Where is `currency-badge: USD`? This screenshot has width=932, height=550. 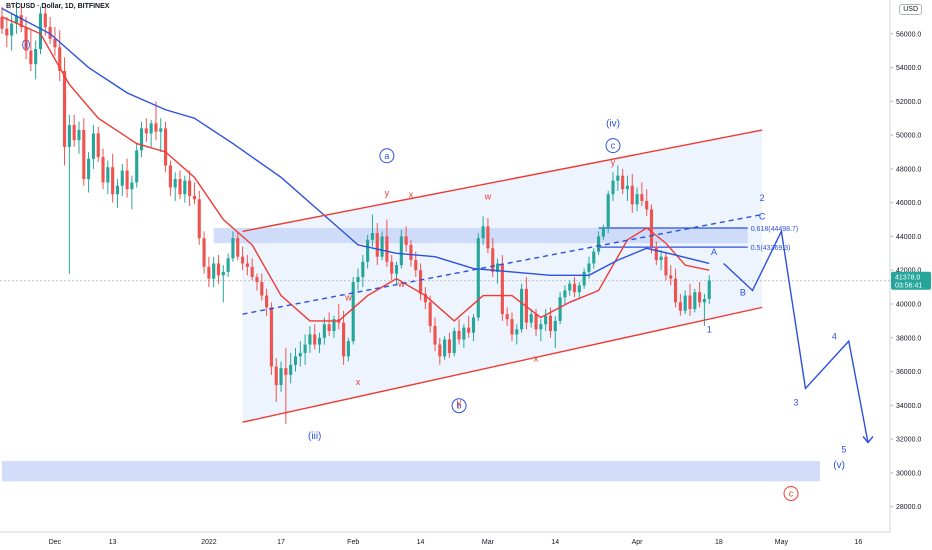
currency-badge: USD is located at coordinates (910, 9).